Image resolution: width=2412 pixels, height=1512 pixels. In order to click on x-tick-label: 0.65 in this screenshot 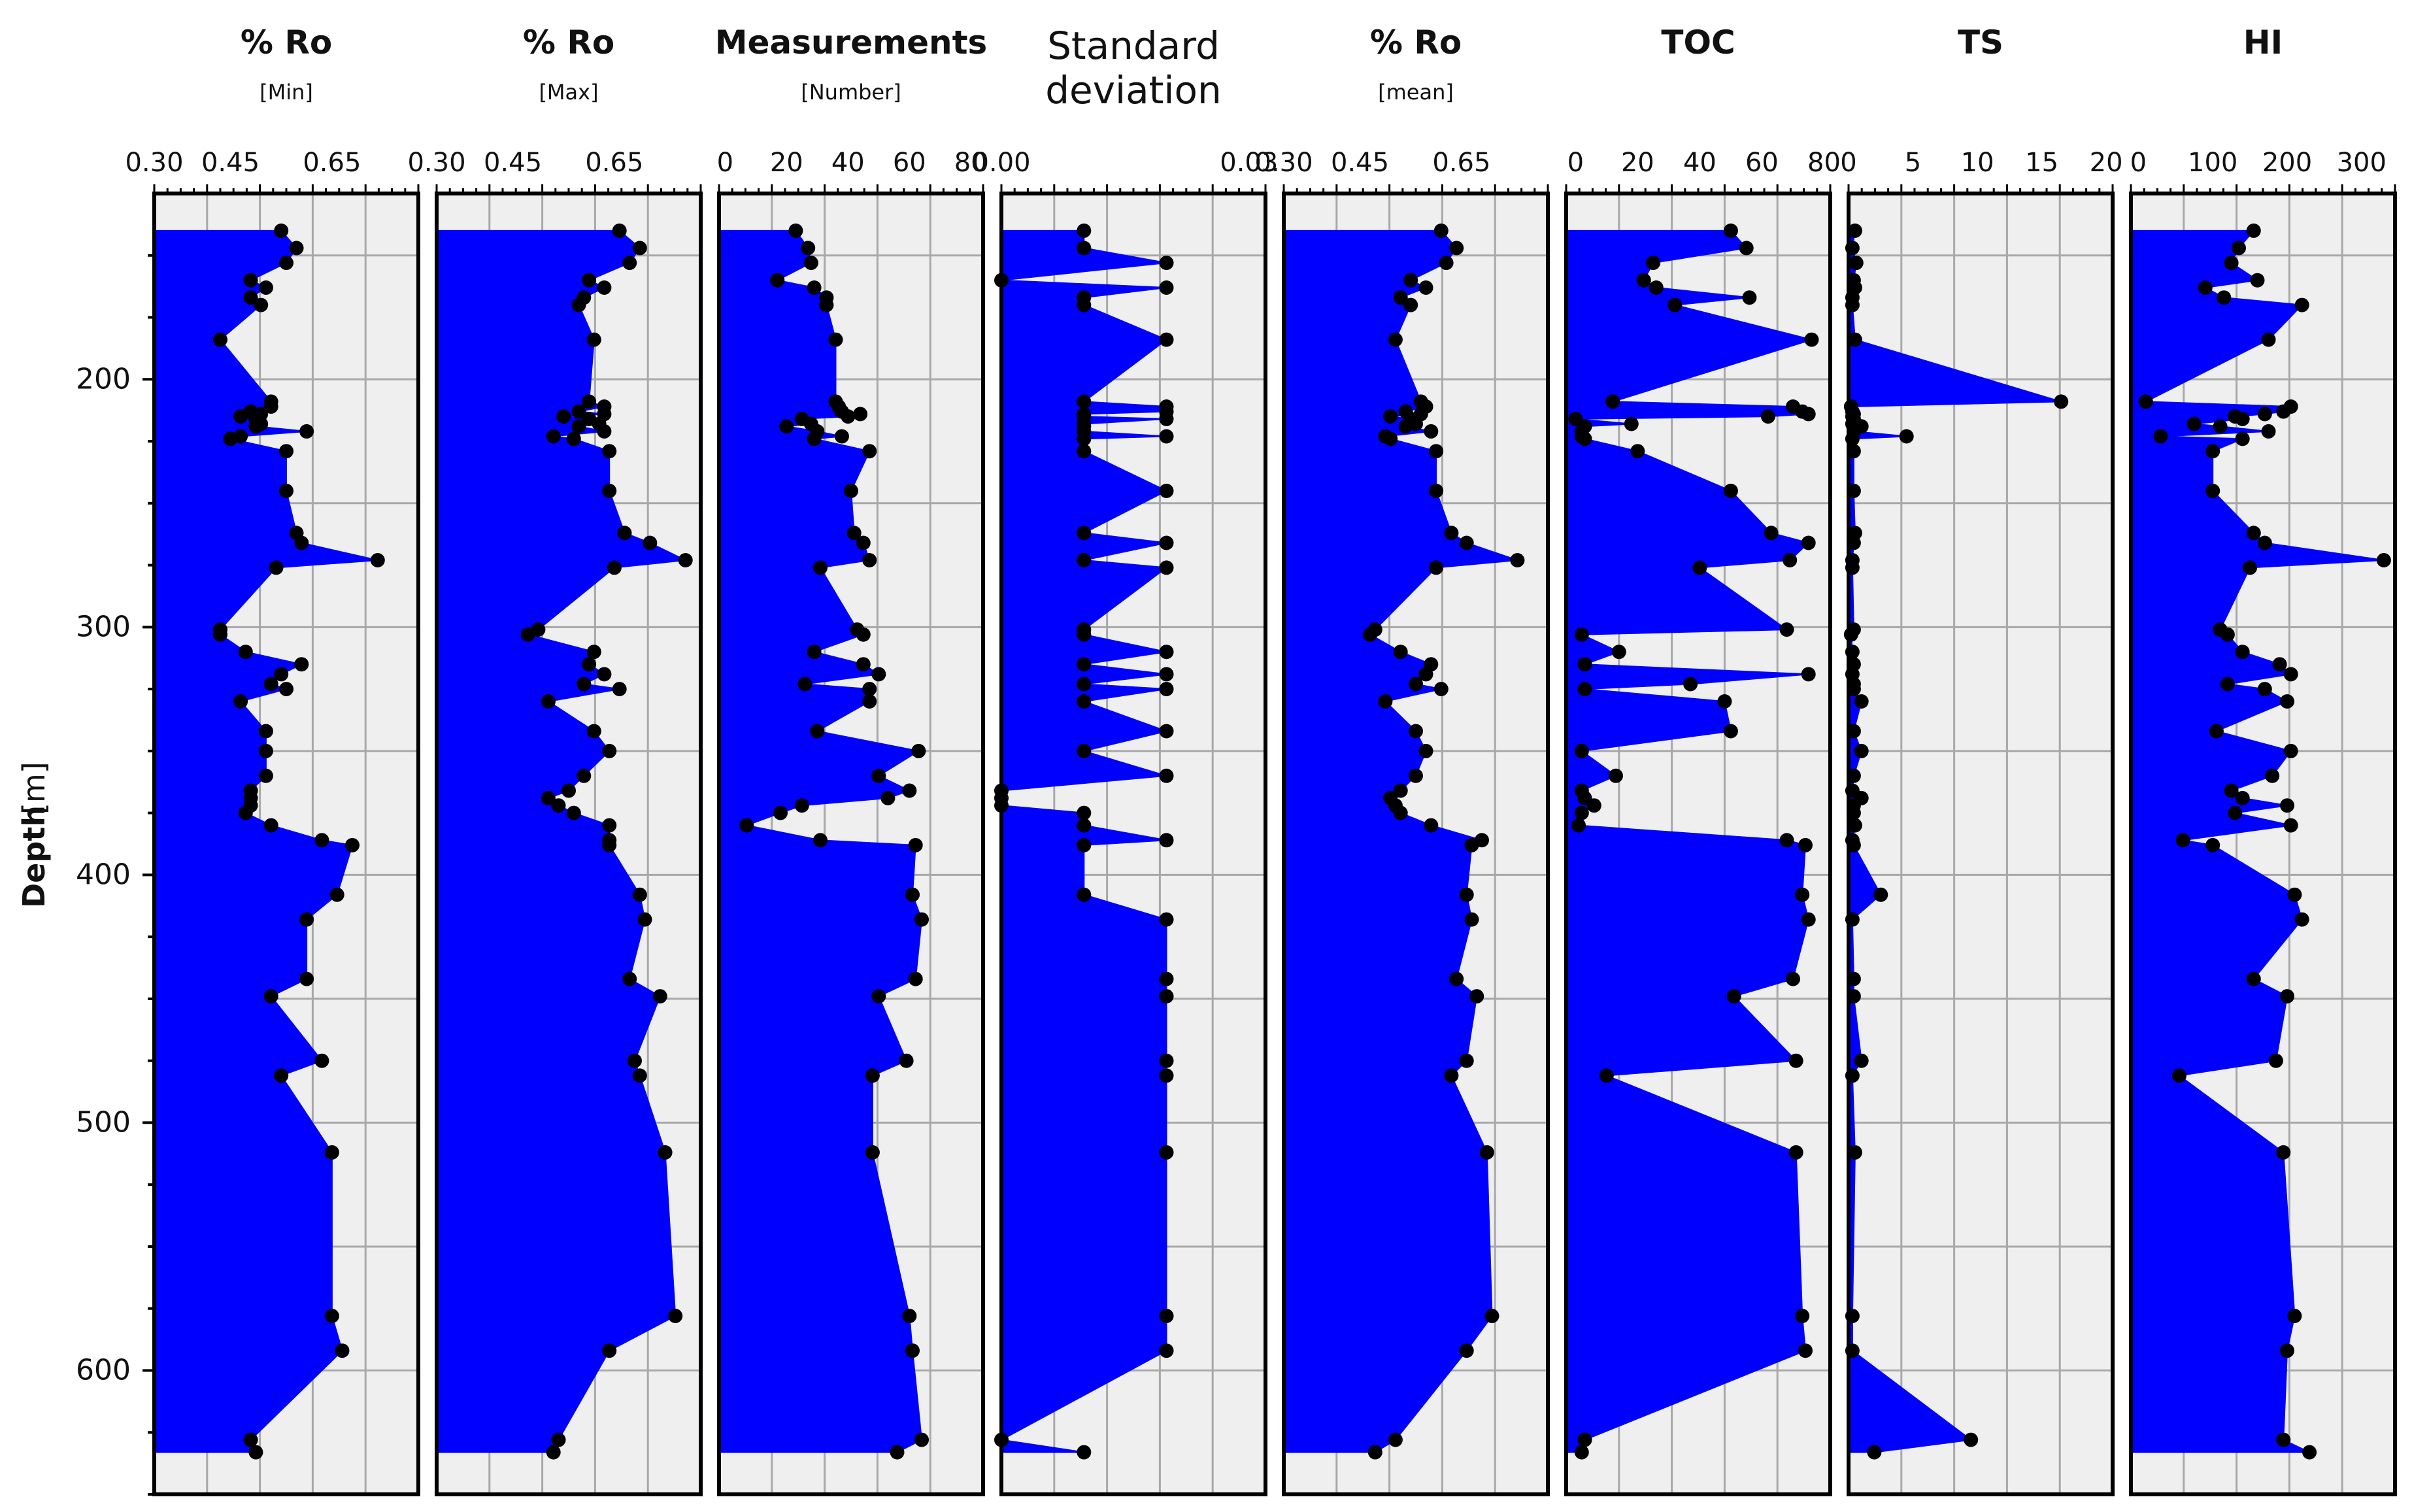, I will do `click(1461, 163)`.